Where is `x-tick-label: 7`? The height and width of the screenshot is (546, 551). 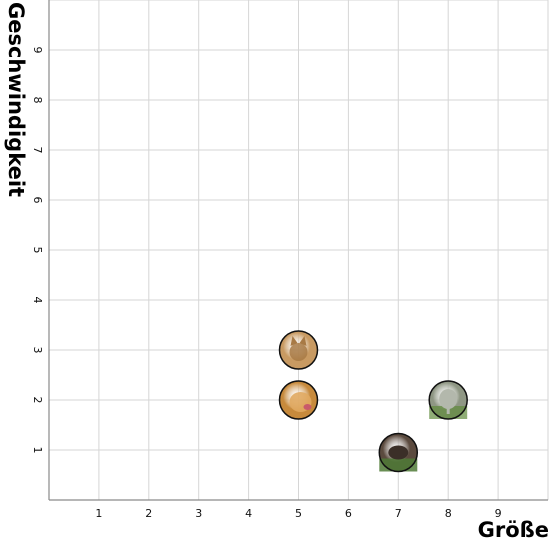 x-tick-label: 7 is located at coordinates (398, 513).